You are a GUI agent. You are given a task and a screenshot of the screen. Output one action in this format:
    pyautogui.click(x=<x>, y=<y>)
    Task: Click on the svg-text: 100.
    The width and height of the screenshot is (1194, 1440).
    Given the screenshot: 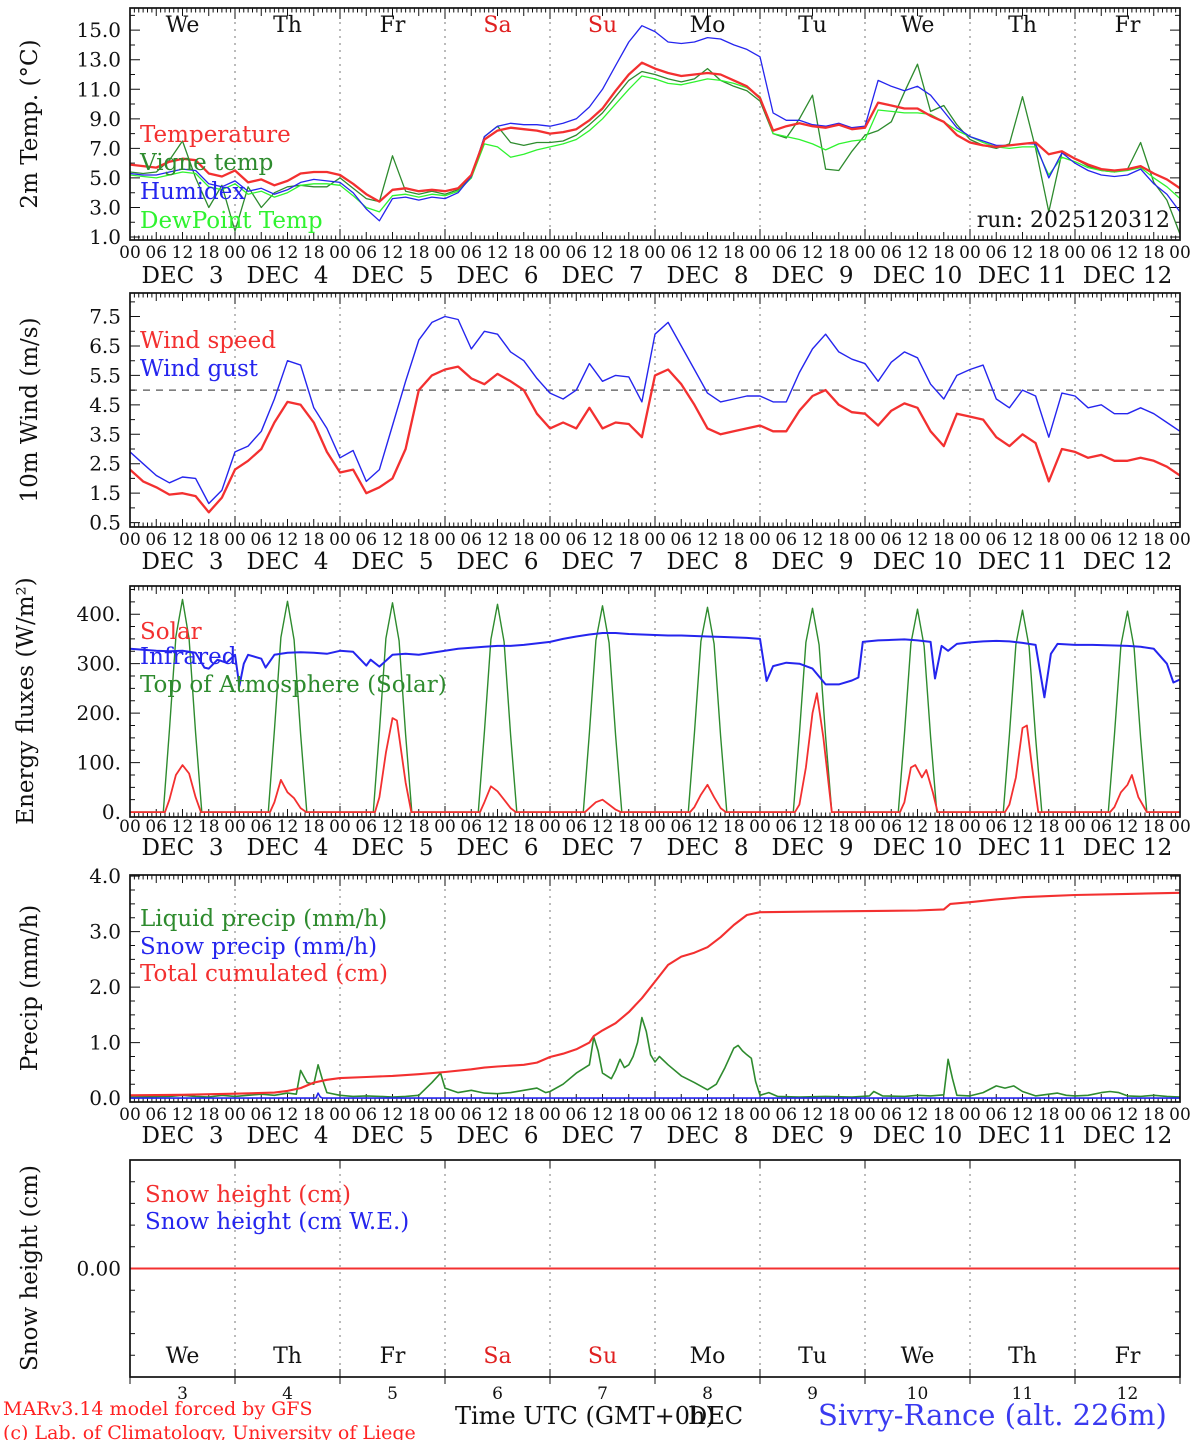 What is the action you would take?
    pyautogui.click(x=98, y=763)
    